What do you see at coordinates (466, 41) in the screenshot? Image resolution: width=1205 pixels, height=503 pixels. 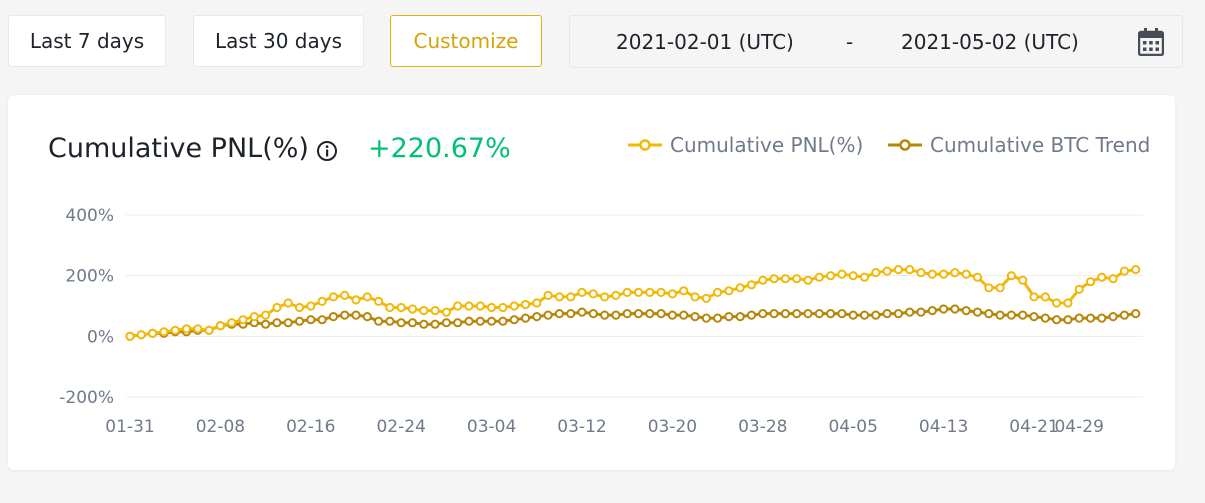 I see `customize-button: Customize` at bounding box center [466, 41].